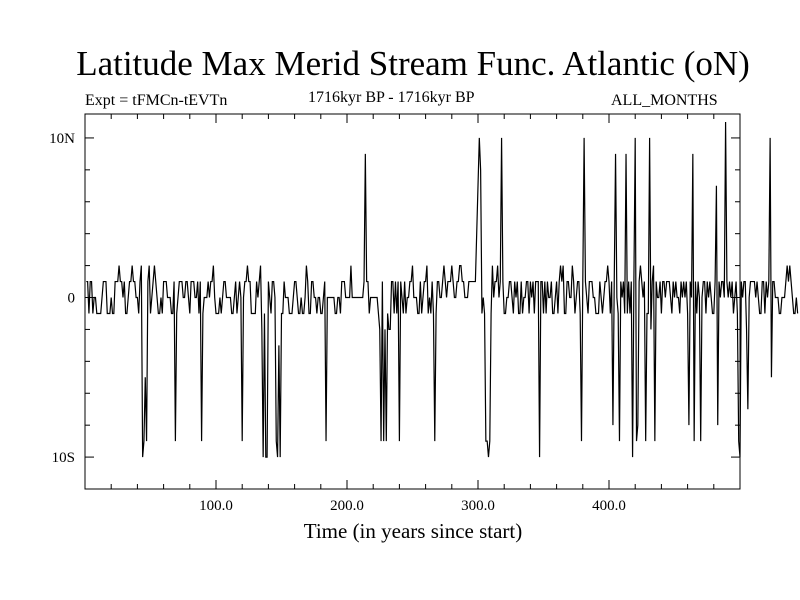 The height and width of the screenshot is (600, 800). What do you see at coordinates (664, 100) in the screenshot?
I see `months-label: ALL_MONTHS` at bounding box center [664, 100].